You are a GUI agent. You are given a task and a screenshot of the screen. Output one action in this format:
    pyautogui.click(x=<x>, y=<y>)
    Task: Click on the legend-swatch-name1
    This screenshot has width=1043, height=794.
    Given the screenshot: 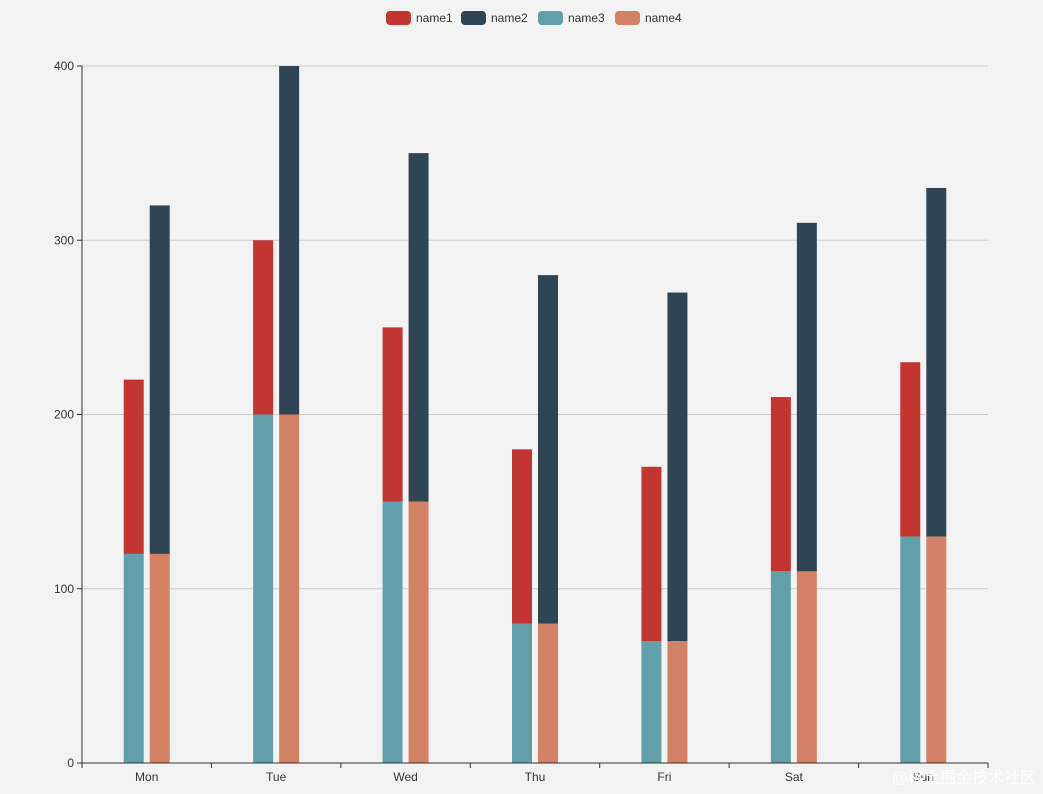 What is the action you would take?
    pyautogui.click(x=398, y=18)
    